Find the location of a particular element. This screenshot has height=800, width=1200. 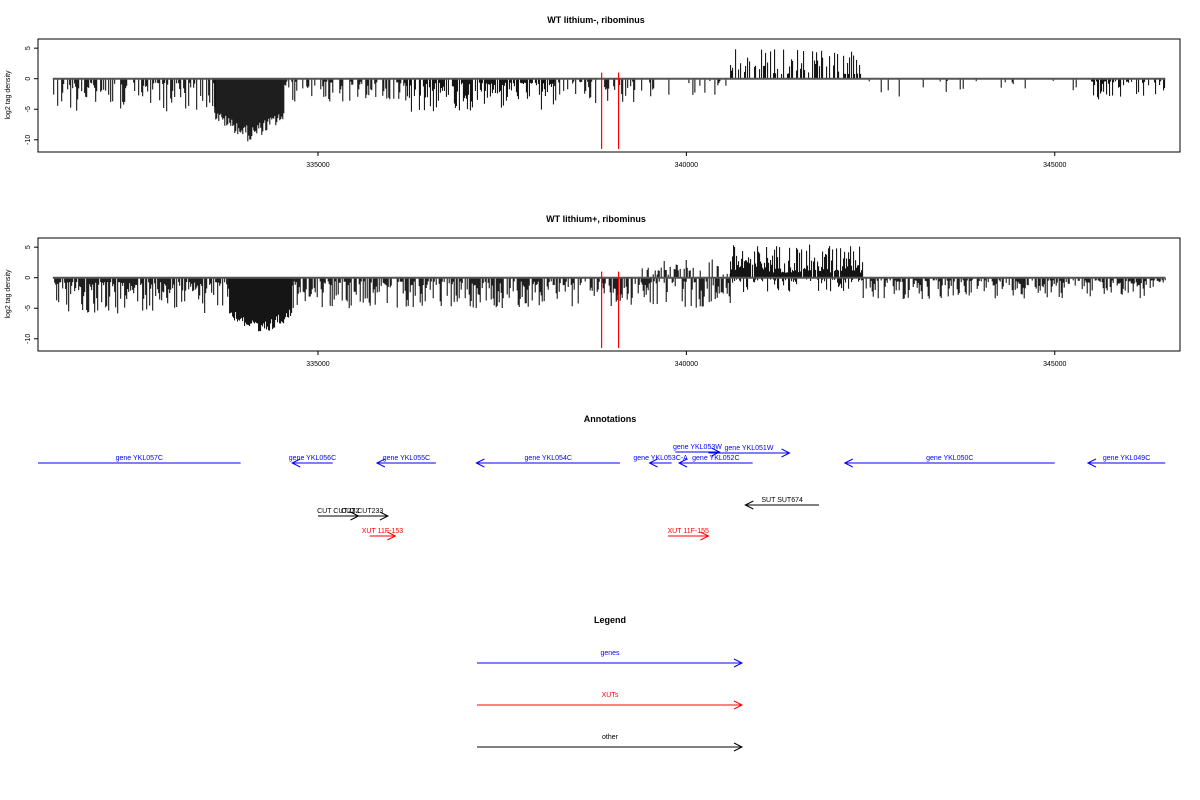

annotation-feature: gene YKL052C is located at coordinates (715, 461).